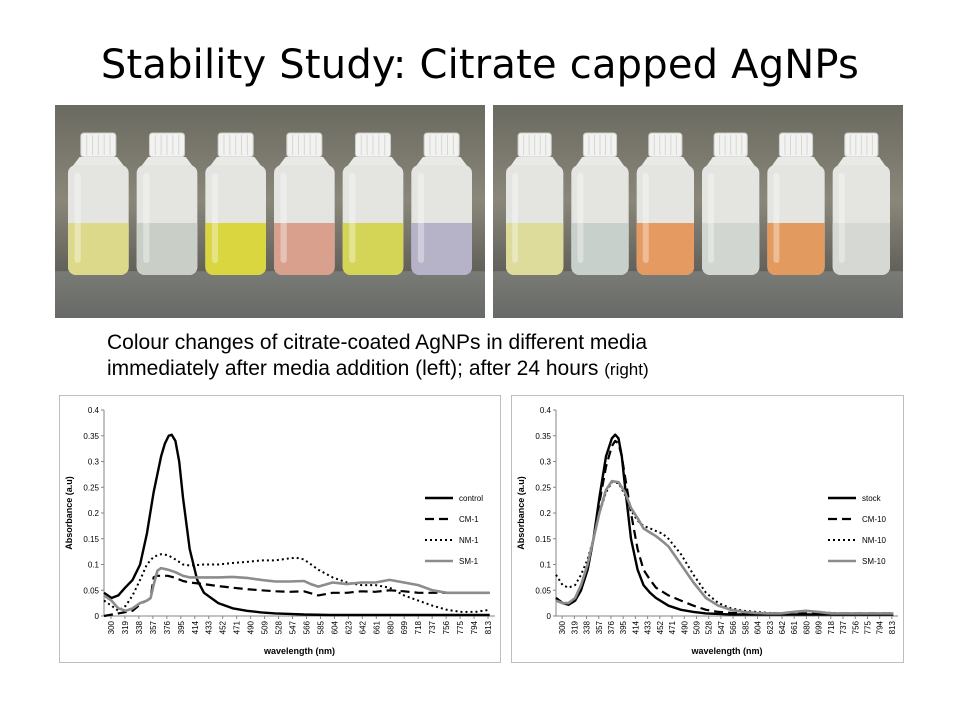  I want to click on chart-left-x-tick-label: 718, so click(418, 627).